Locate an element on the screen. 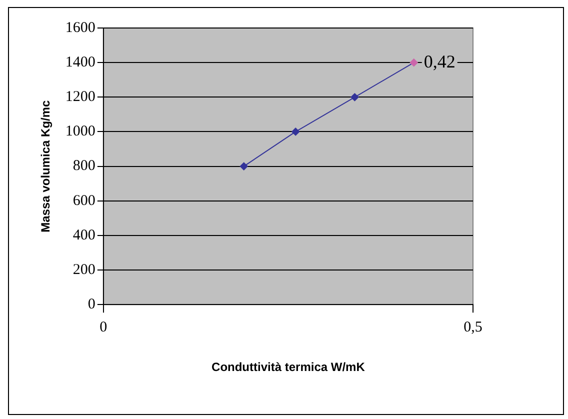 This screenshot has height=419, width=568. y-tick-label: 600 is located at coordinates (84, 200).